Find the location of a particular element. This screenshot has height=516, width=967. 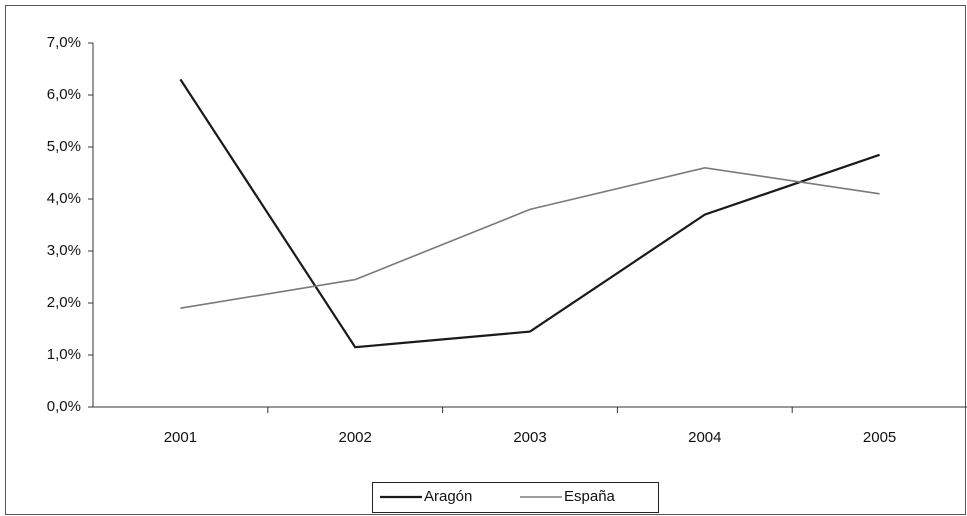

x-tick-label: 2002 is located at coordinates (355, 437).